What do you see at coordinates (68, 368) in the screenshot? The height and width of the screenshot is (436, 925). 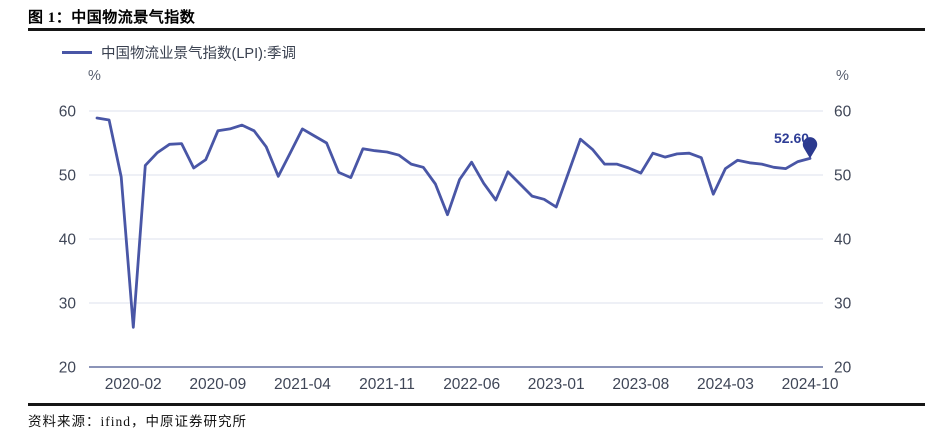 I see `y-tick-label-left: 20` at bounding box center [68, 368].